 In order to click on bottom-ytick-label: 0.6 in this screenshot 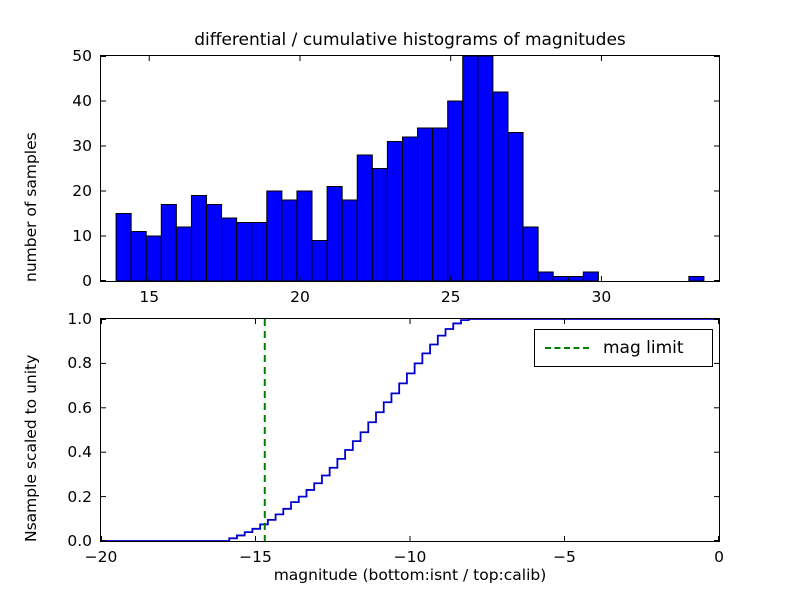, I will do `click(79, 407)`.